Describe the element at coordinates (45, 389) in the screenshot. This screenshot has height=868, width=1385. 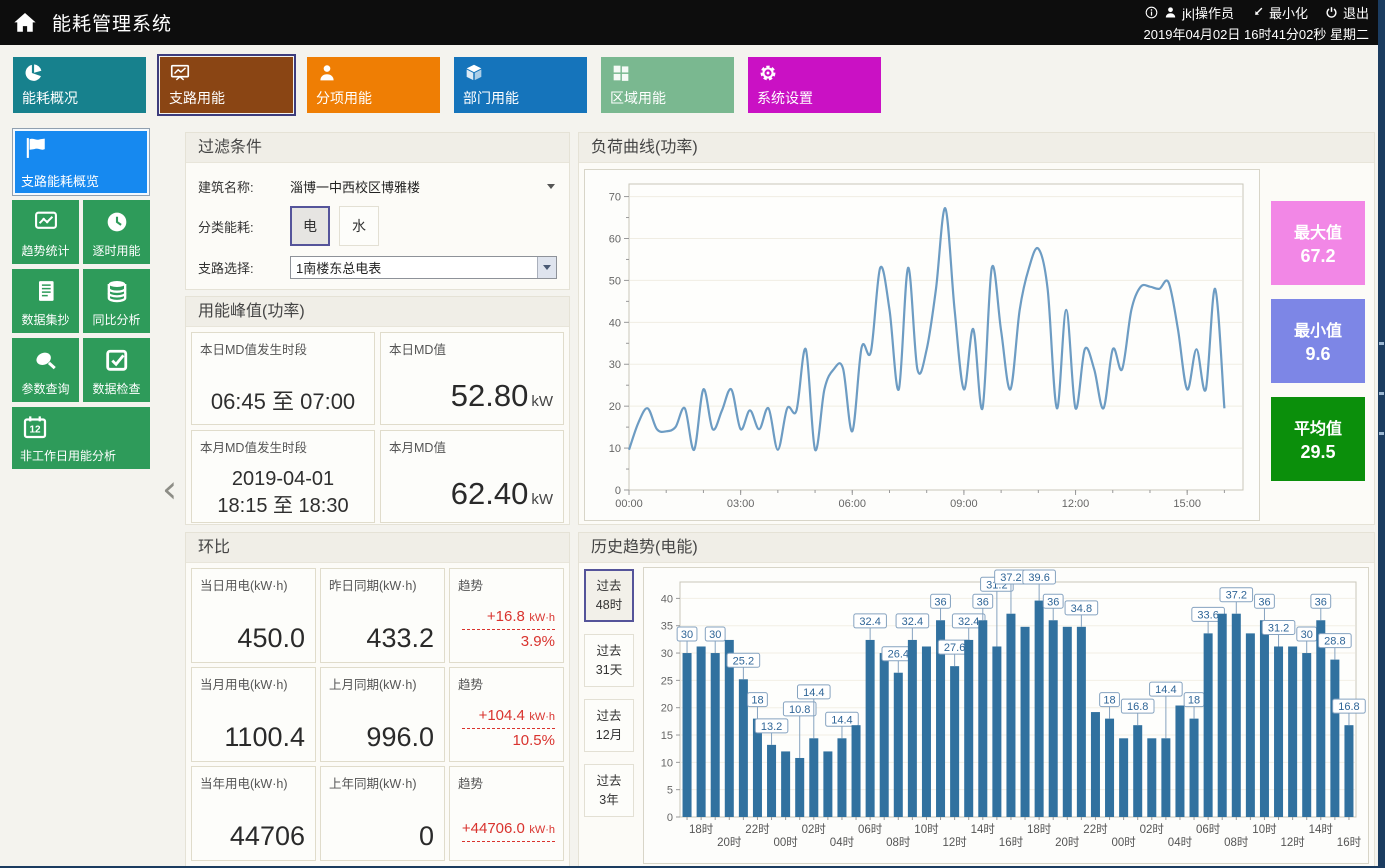
I see `sidebar-item-label: 参数查询` at that location.